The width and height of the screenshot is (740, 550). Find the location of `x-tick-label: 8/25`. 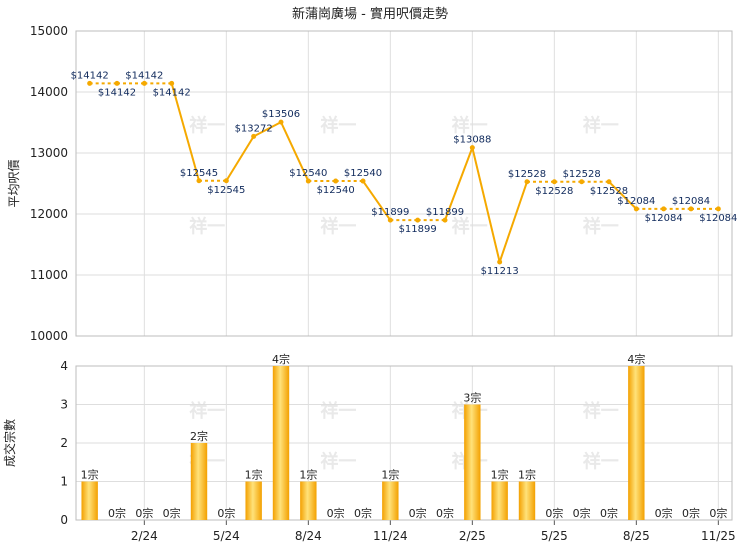

x-tick-label: 8/25 is located at coordinates (636, 536).